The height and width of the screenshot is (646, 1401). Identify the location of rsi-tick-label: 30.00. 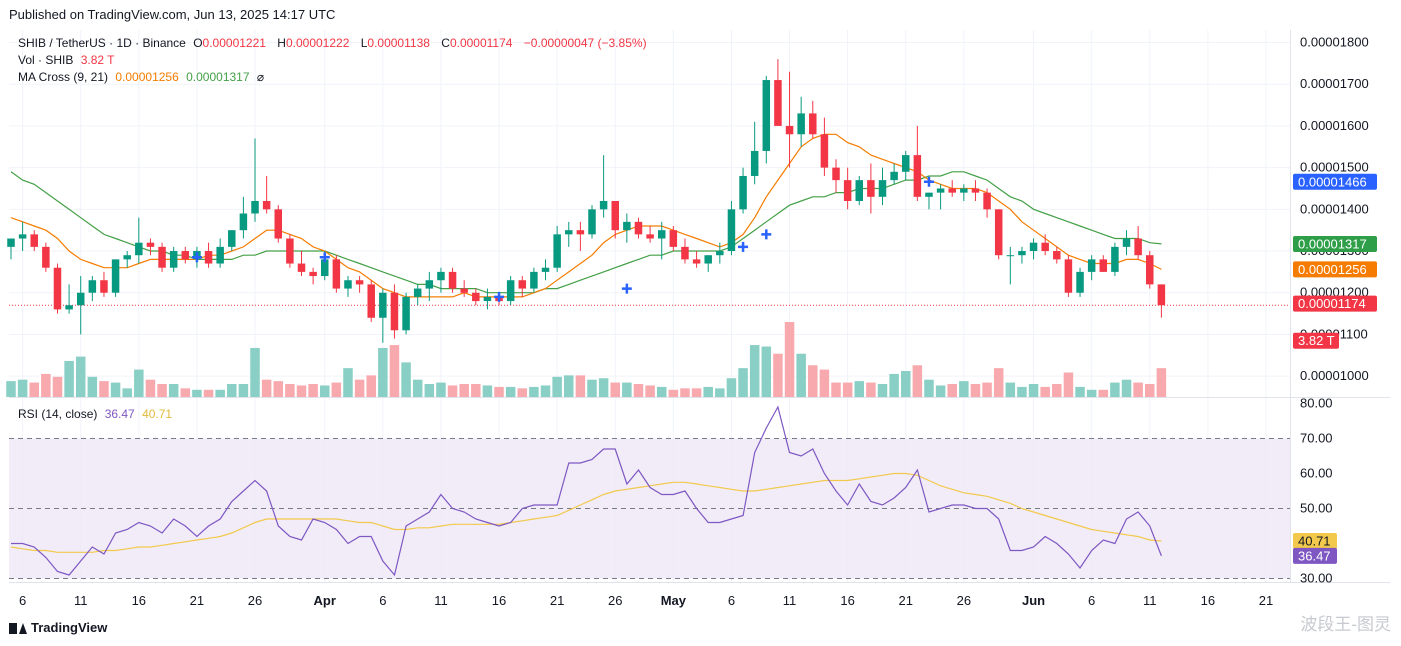
(1316, 578).